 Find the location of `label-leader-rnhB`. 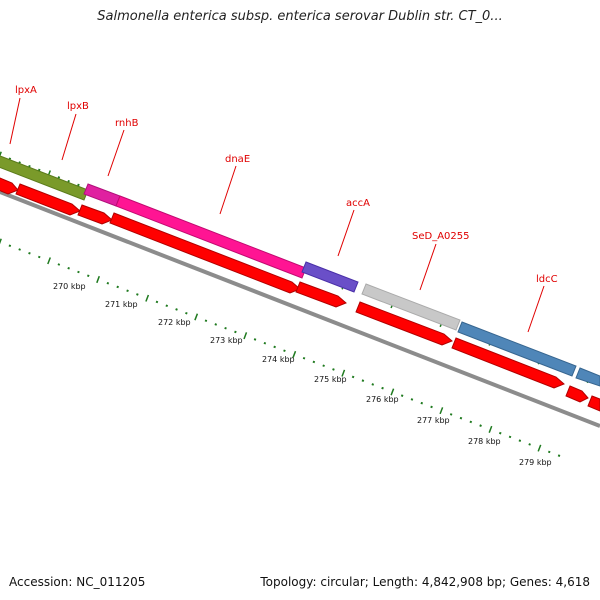

label-leader-rnhB is located at coordinates (116, 153).